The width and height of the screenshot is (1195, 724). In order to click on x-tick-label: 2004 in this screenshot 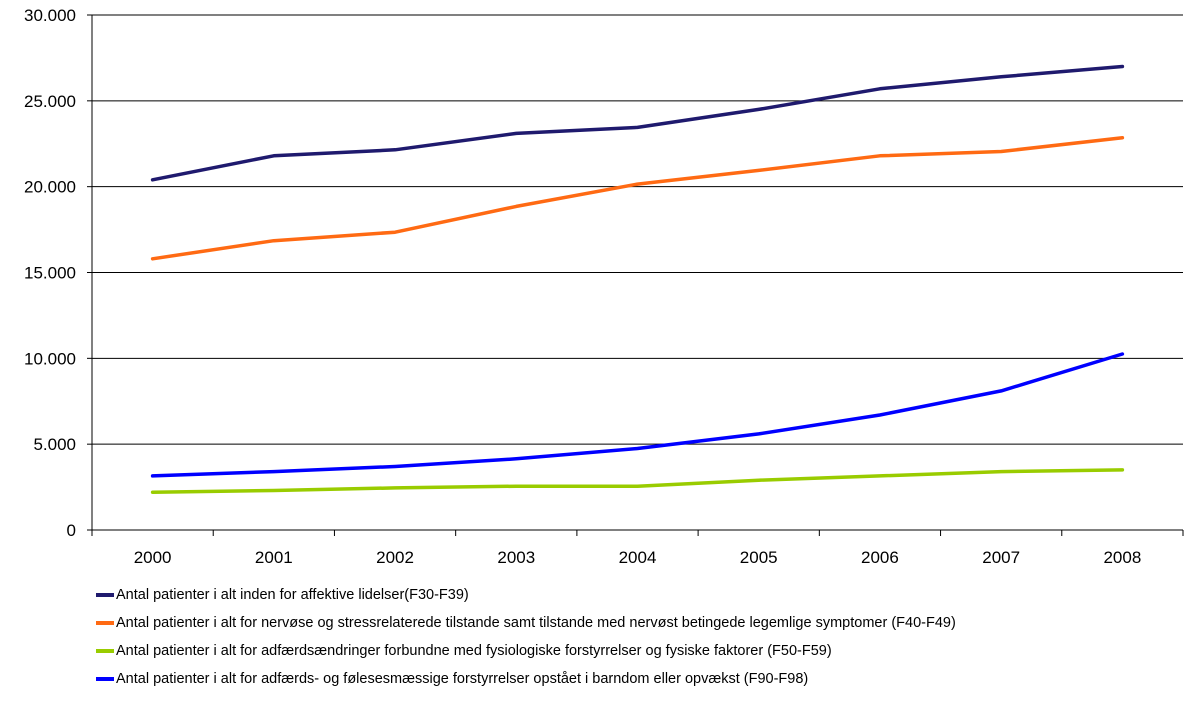, I will do `click(638, 557)`.